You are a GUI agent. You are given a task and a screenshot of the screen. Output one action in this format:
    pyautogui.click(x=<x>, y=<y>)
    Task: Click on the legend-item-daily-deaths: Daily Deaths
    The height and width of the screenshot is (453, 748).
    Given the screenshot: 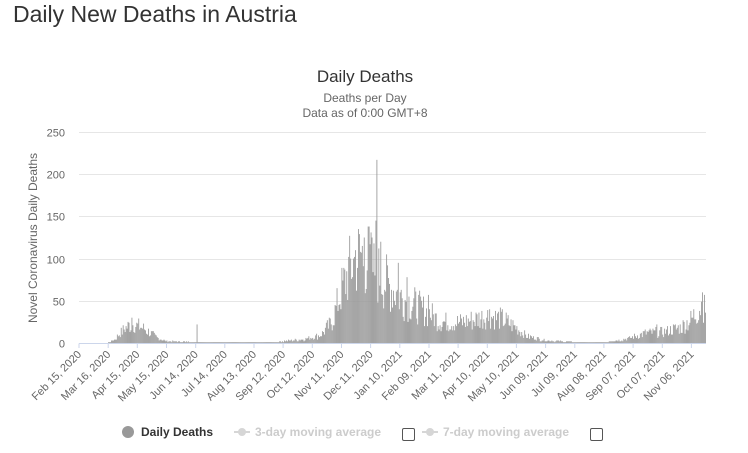 What is the action you would take?
    pyautogui.click(x=167, y=432)
    